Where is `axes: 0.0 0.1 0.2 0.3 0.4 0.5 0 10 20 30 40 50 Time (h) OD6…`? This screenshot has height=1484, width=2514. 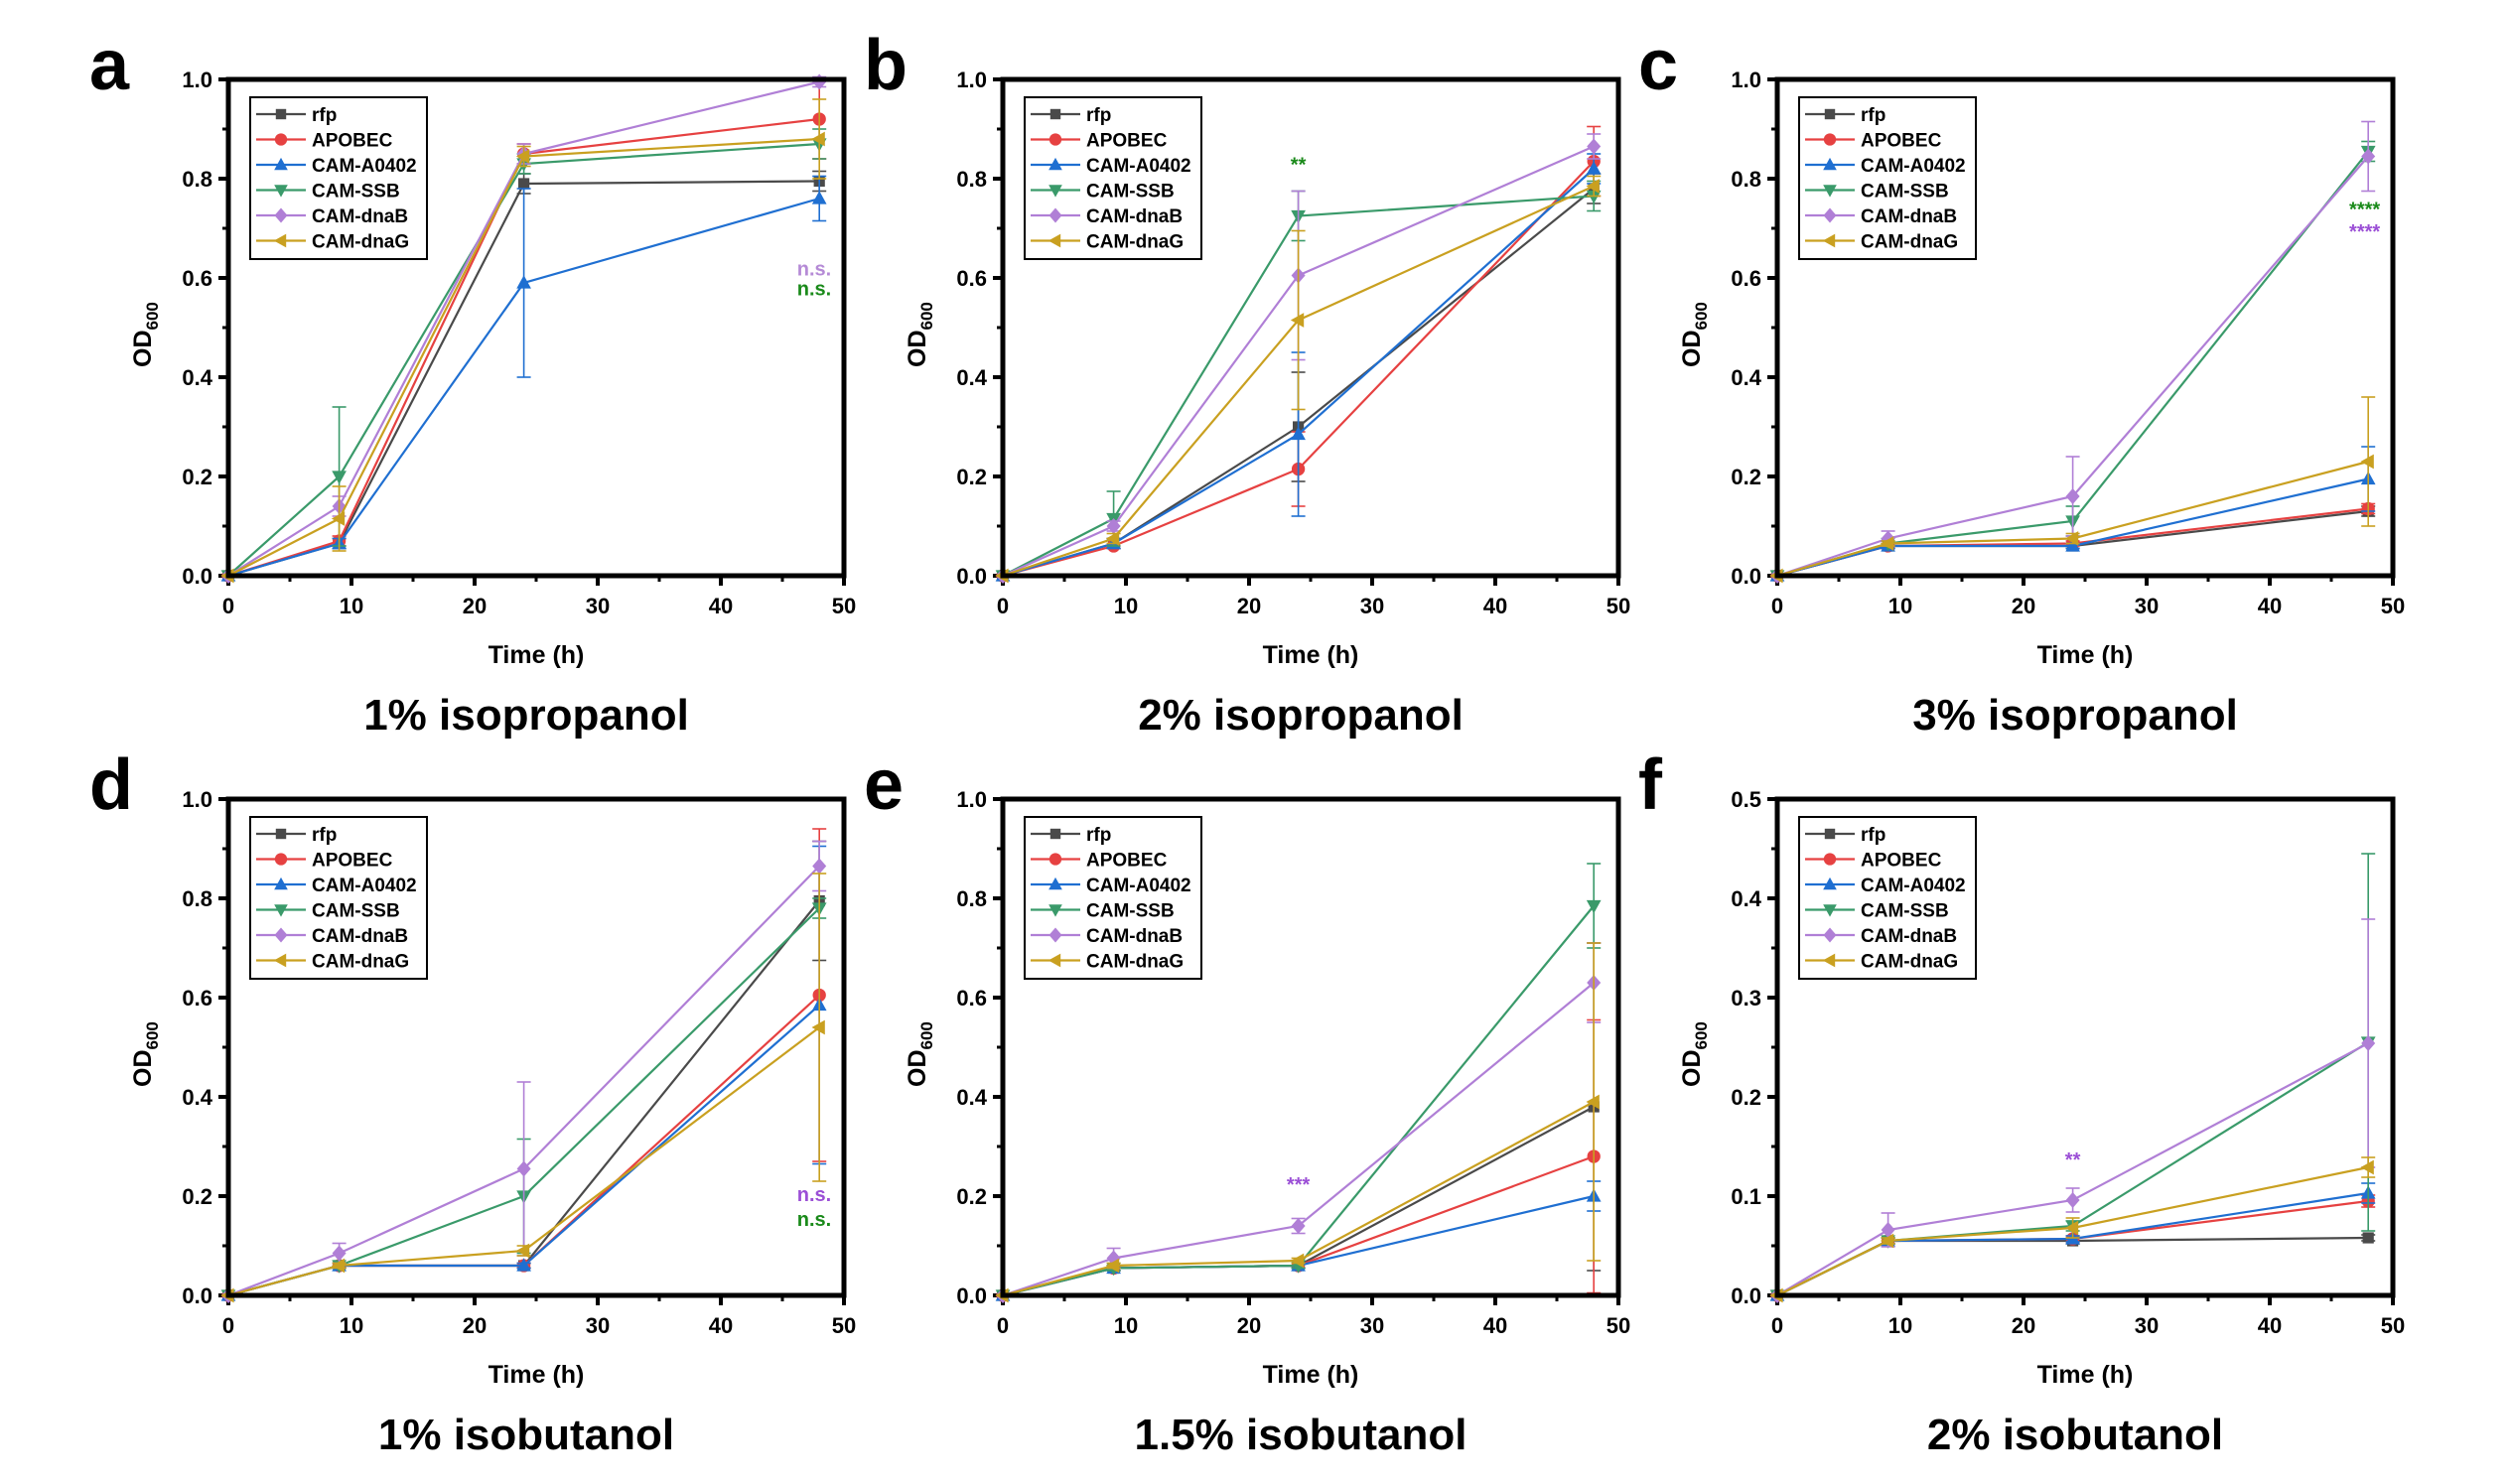
axes: 0.0 0.1 0.2 0.3 0.4 0.5 0 10 20 30 40 50 Time (h) OD6… is located at coordinates (2042, 1088).